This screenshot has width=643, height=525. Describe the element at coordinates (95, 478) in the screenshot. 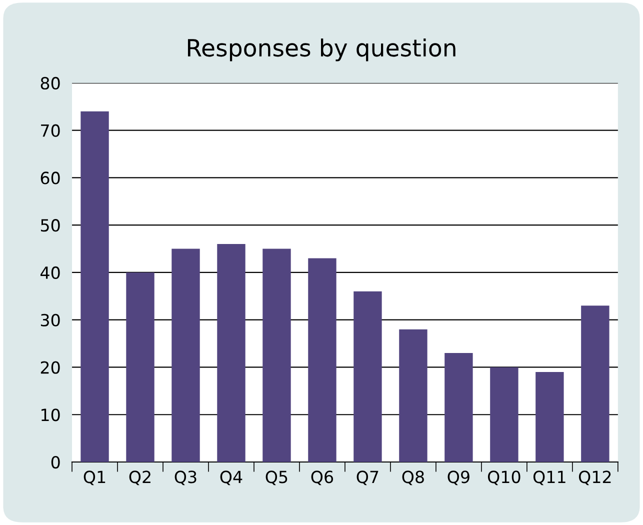

I see `x-tick-label: Q1` at that location.